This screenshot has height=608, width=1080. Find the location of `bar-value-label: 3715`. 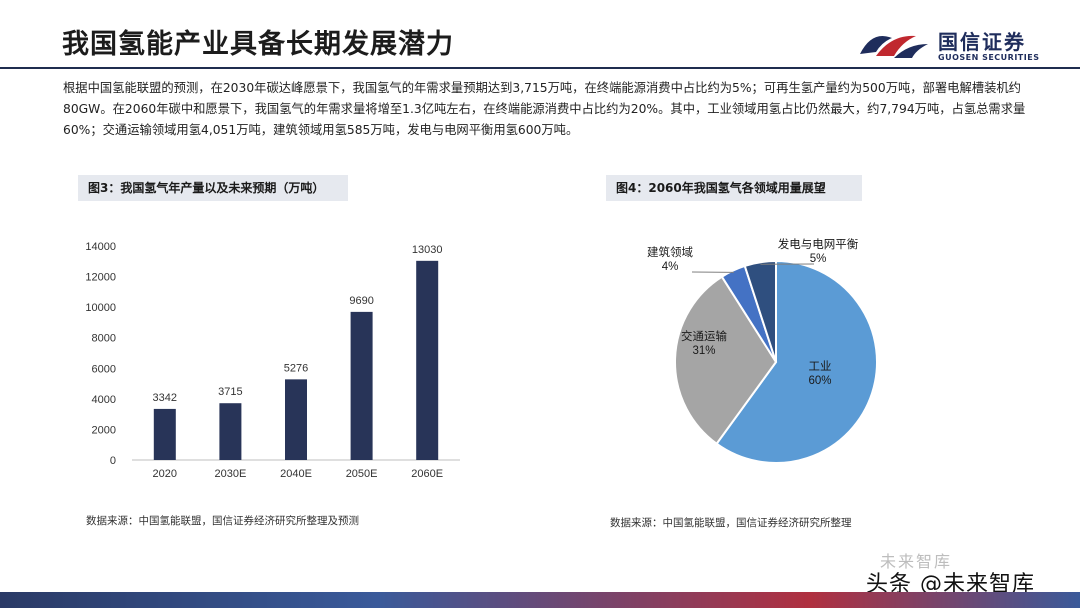

bar-value-label: 3715 is located at coordinates (230, 392).